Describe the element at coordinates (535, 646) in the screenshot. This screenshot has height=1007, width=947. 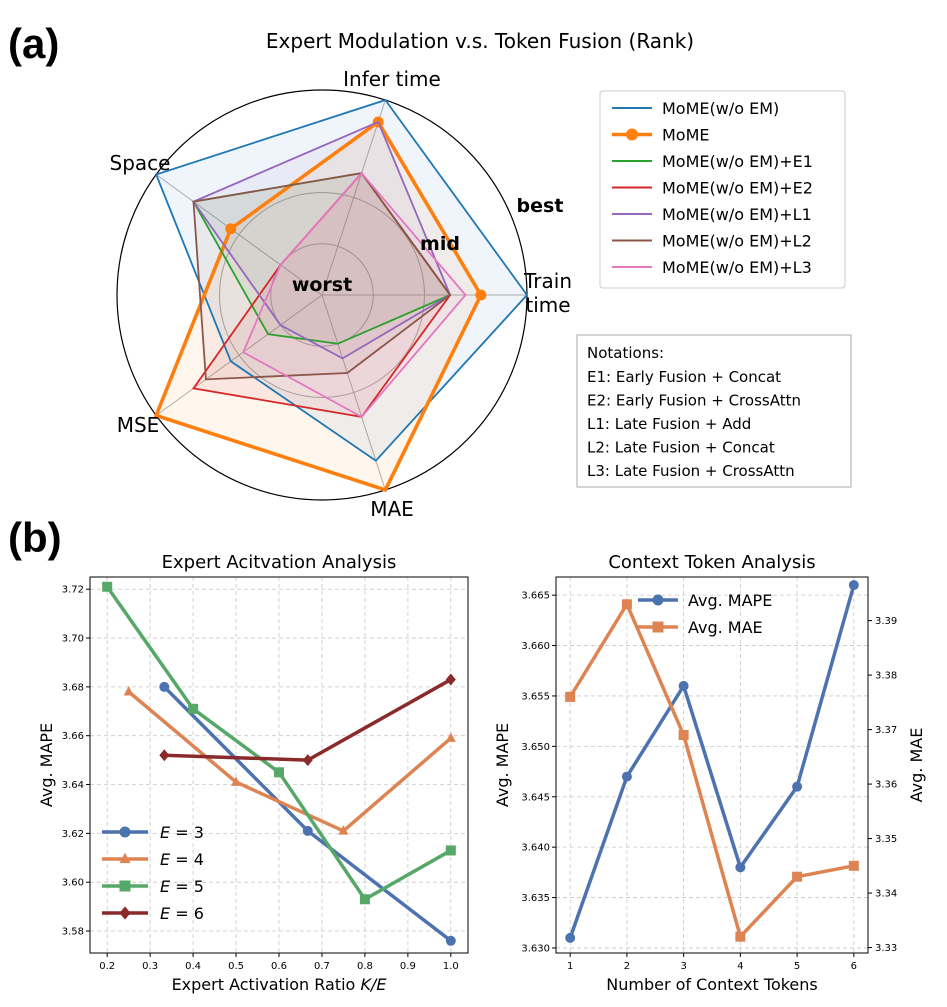
I see `y-tick-label: 3.660` at that location.